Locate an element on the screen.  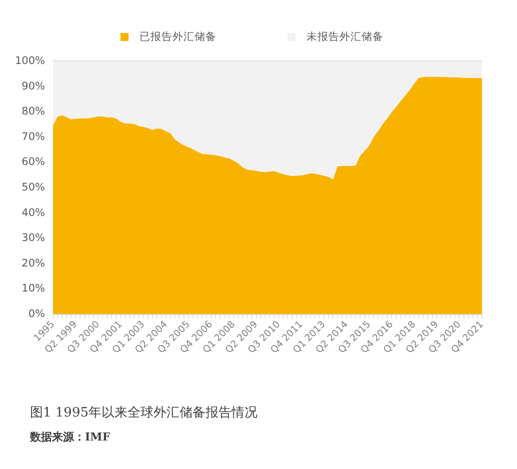
y-tick-label: 20% is located at coordinates (34, 263).